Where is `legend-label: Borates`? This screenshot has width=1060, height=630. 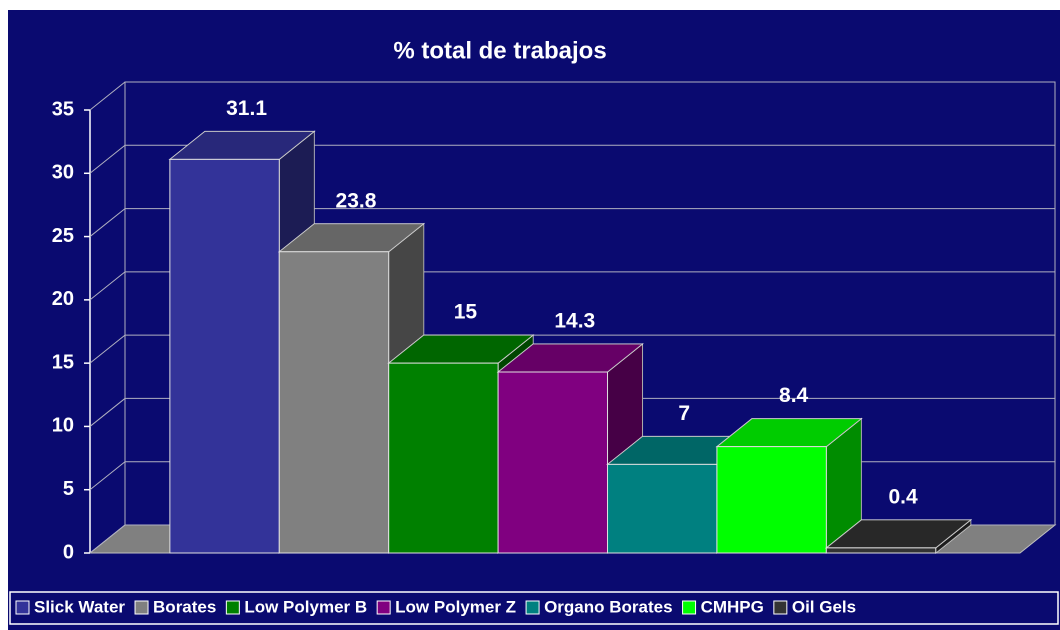
legend-label: Borates is located at coordinates (184, 606).